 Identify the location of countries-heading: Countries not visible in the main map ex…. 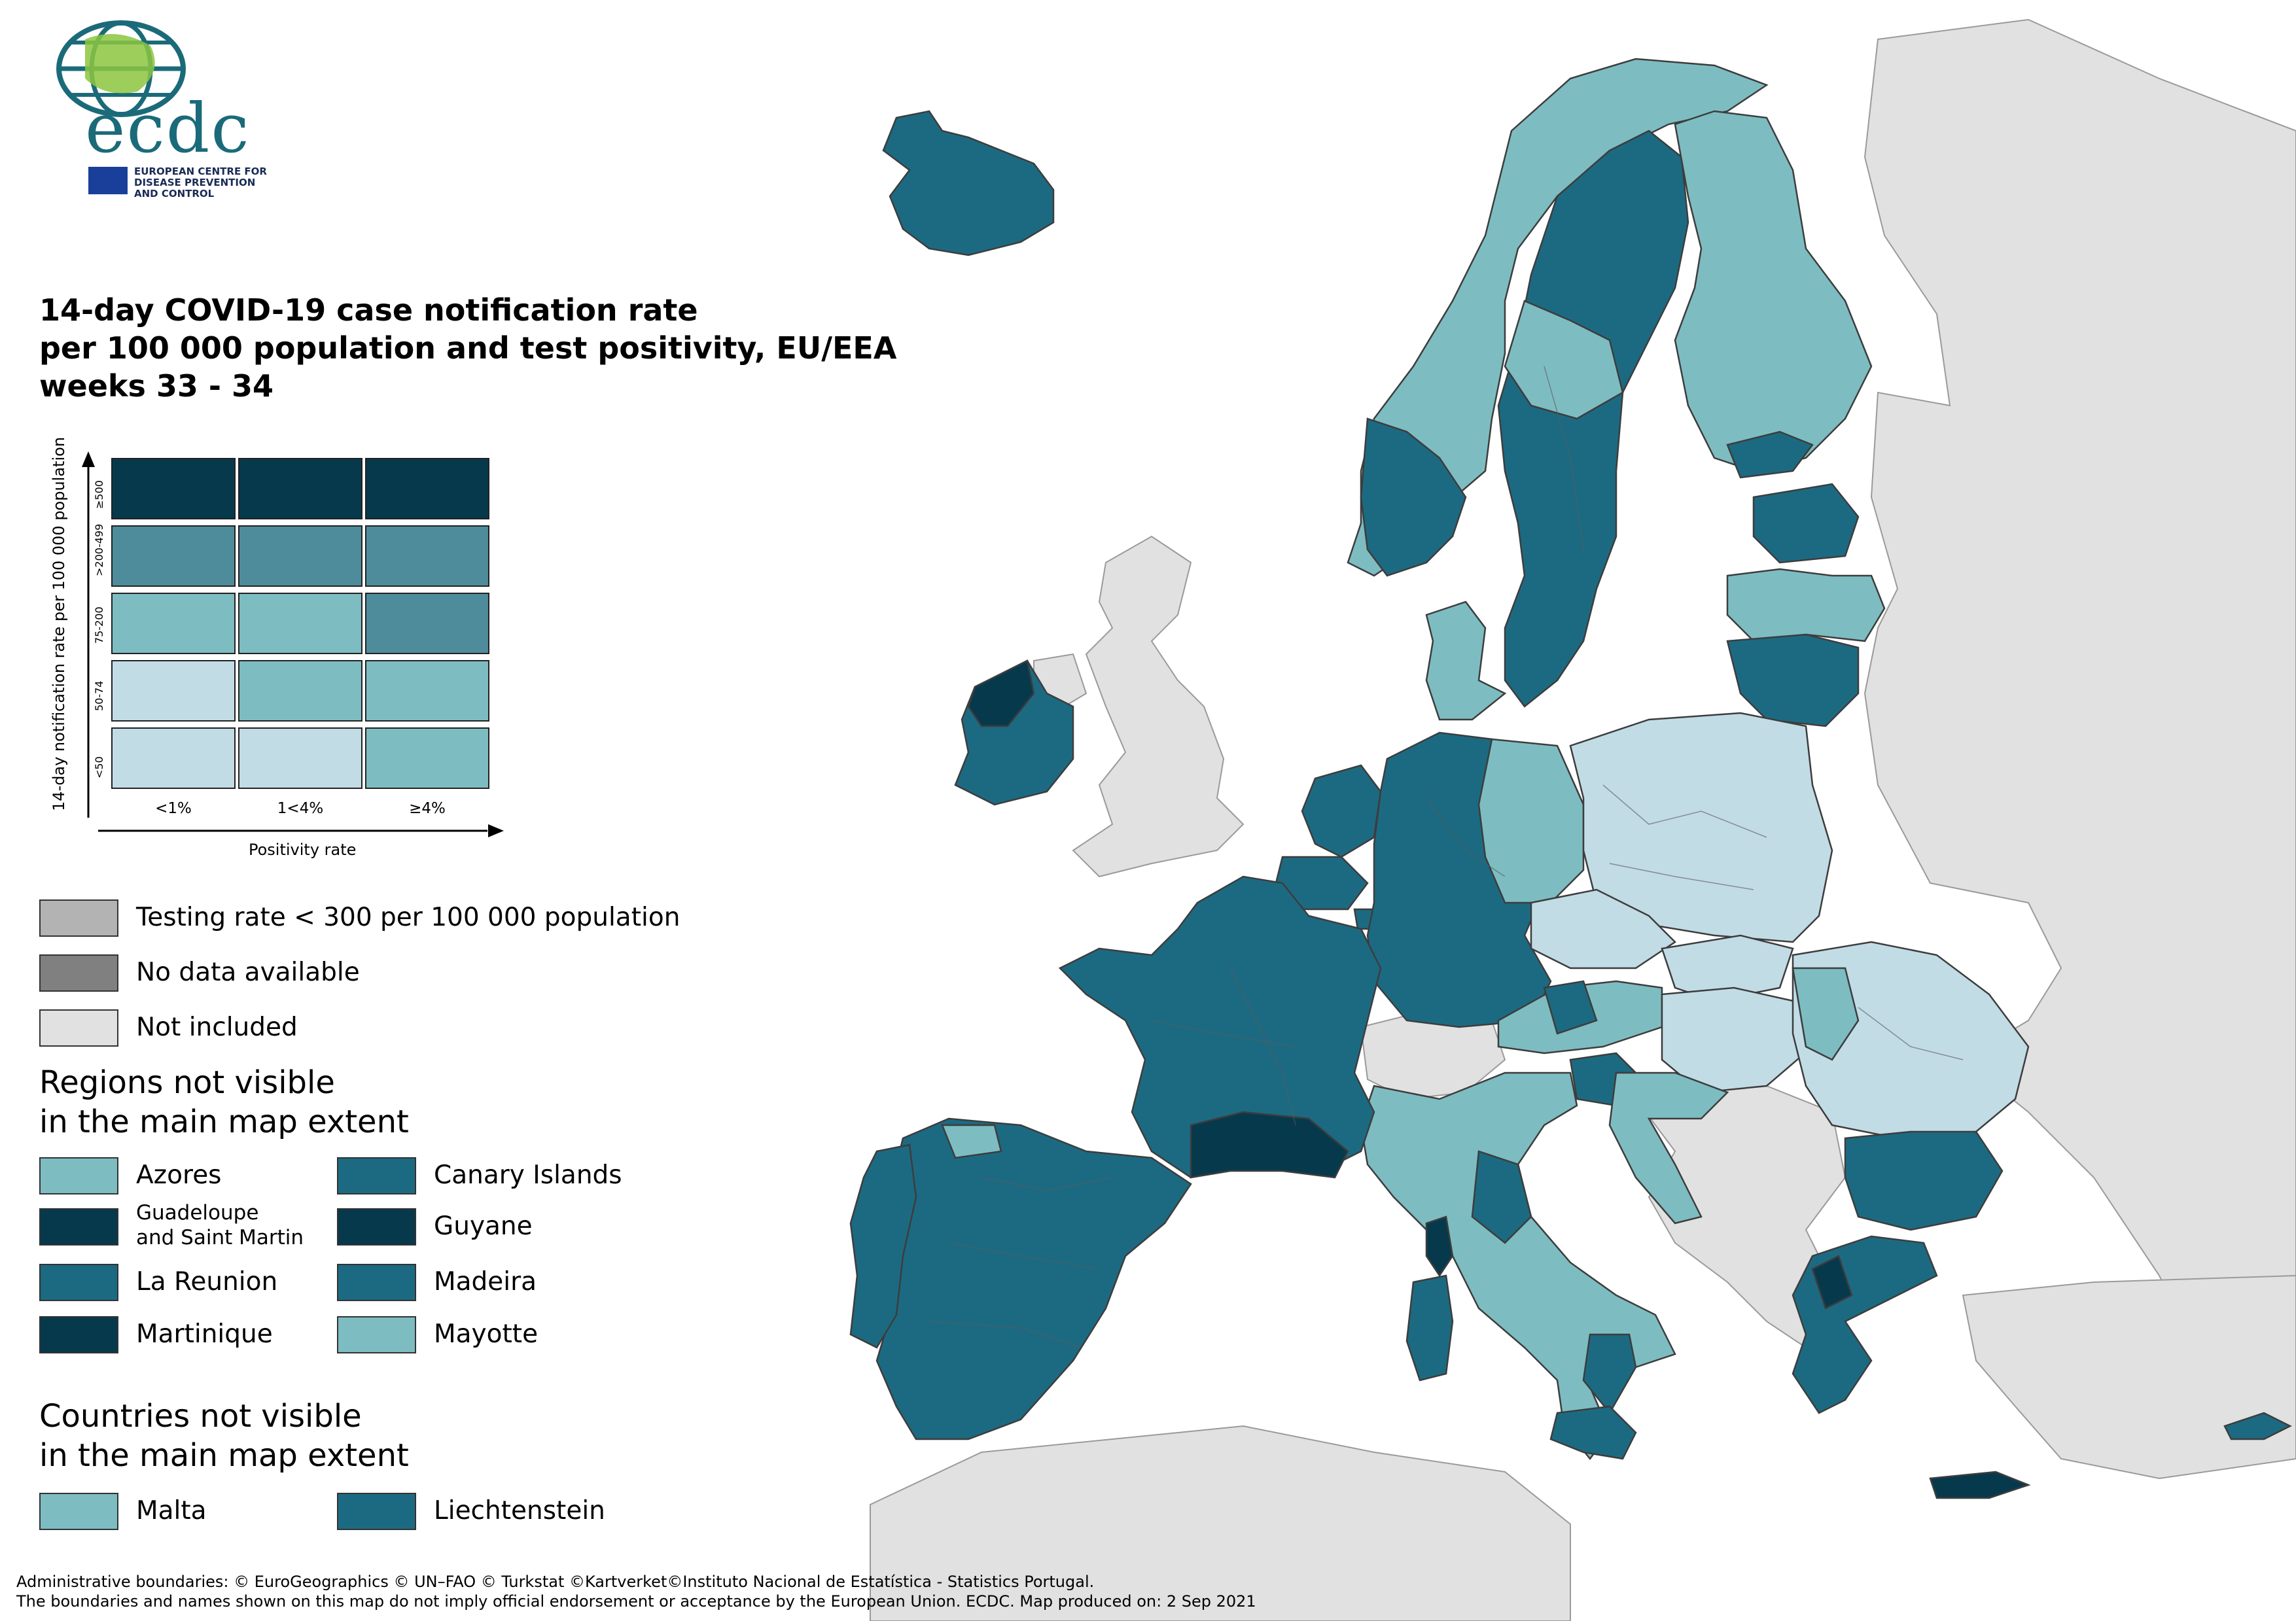
(224, 1436).